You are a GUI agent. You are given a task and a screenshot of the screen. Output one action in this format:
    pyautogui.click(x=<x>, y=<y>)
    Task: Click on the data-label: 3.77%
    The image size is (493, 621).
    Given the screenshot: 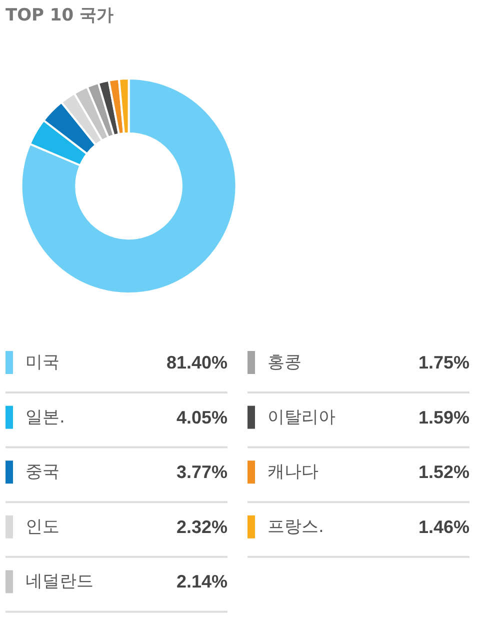 What is the action you would take?
    pyautogui.click(x=202, y=472)
    